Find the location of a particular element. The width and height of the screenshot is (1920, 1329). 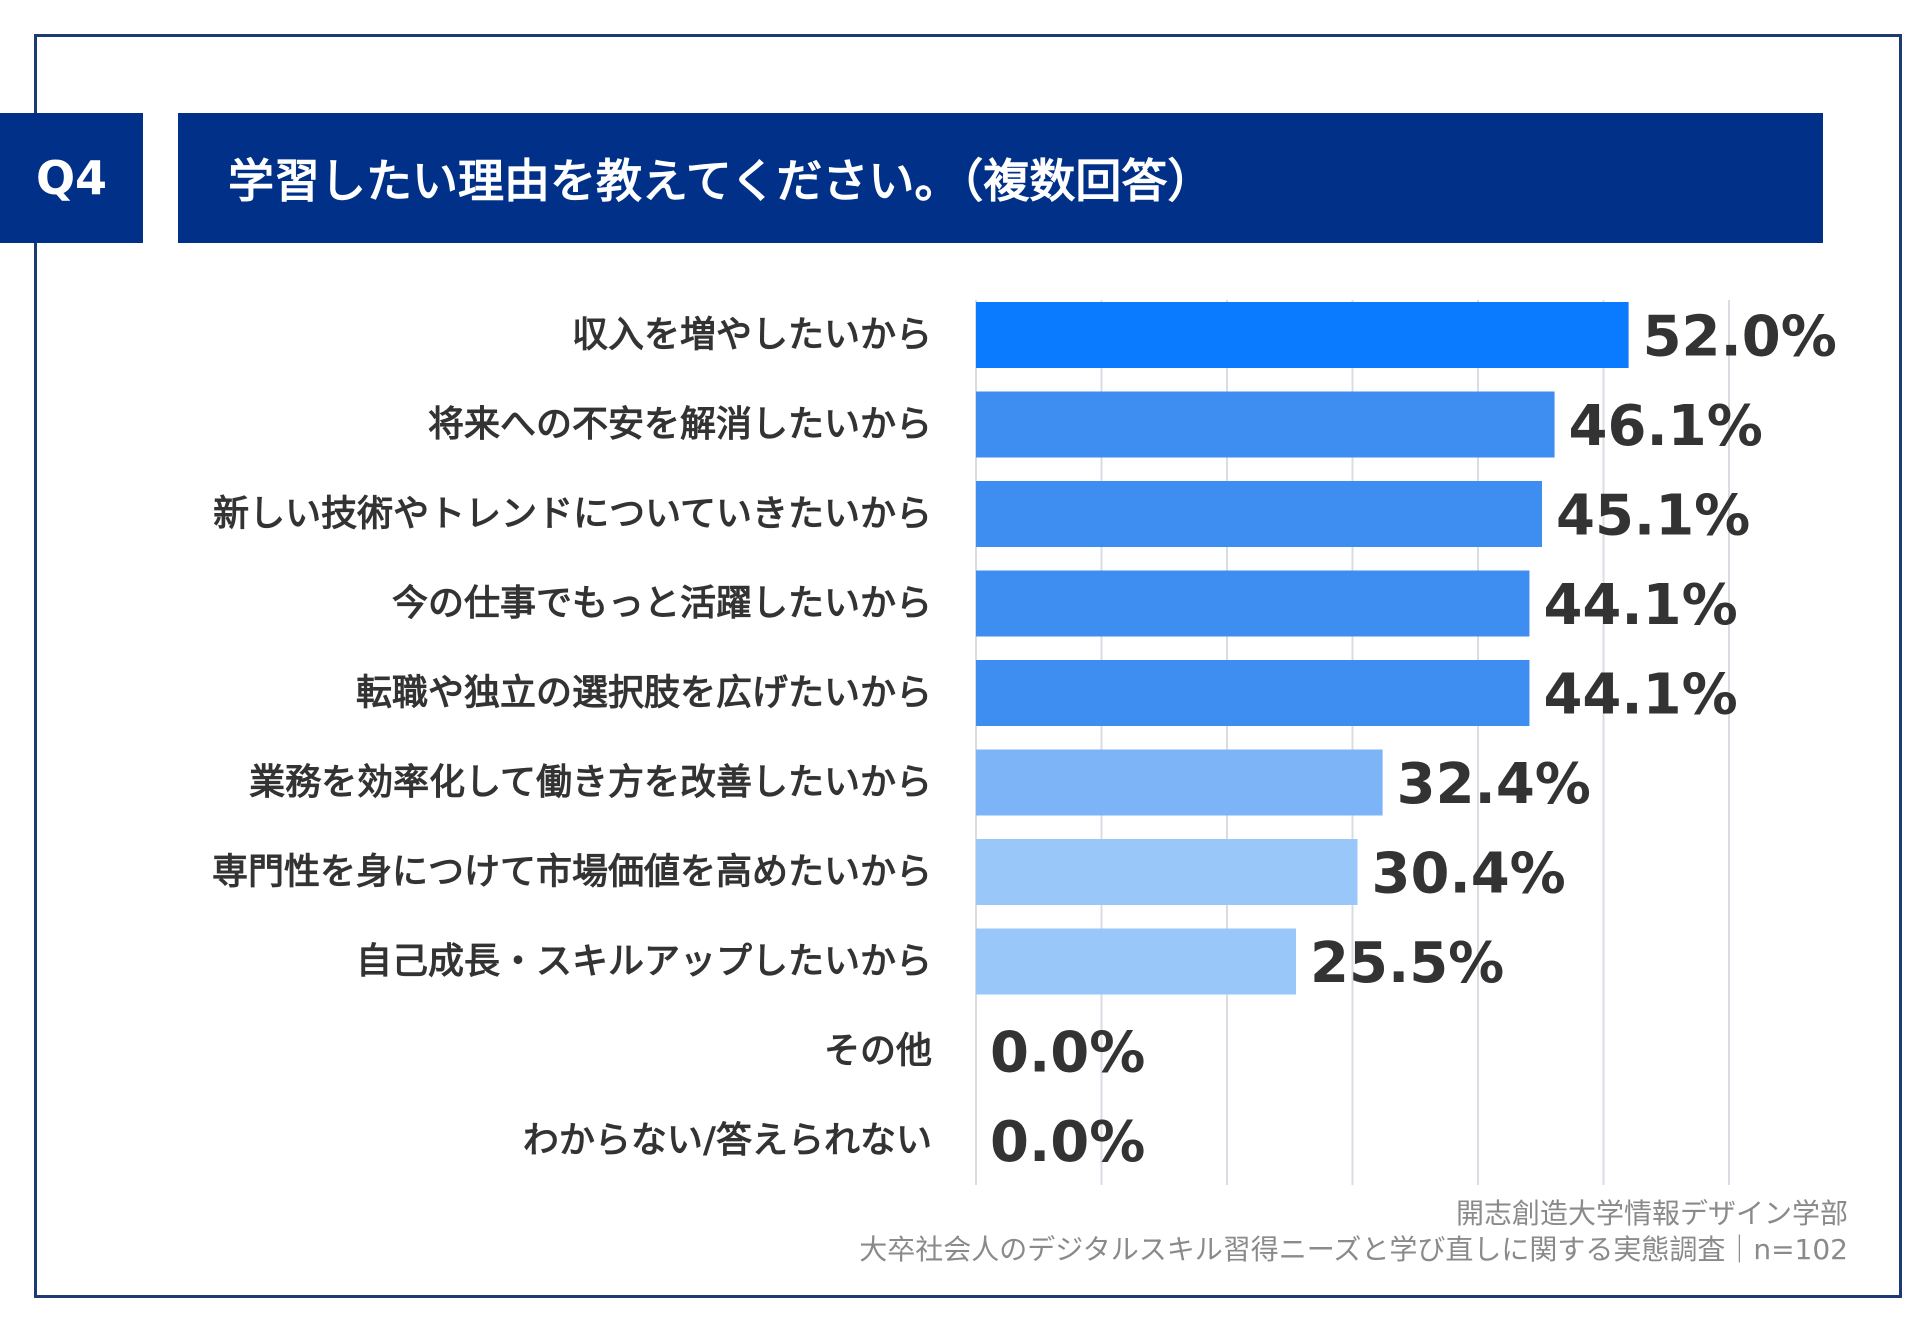

data-label: 30.4% is located at coordinates (1469, 874).